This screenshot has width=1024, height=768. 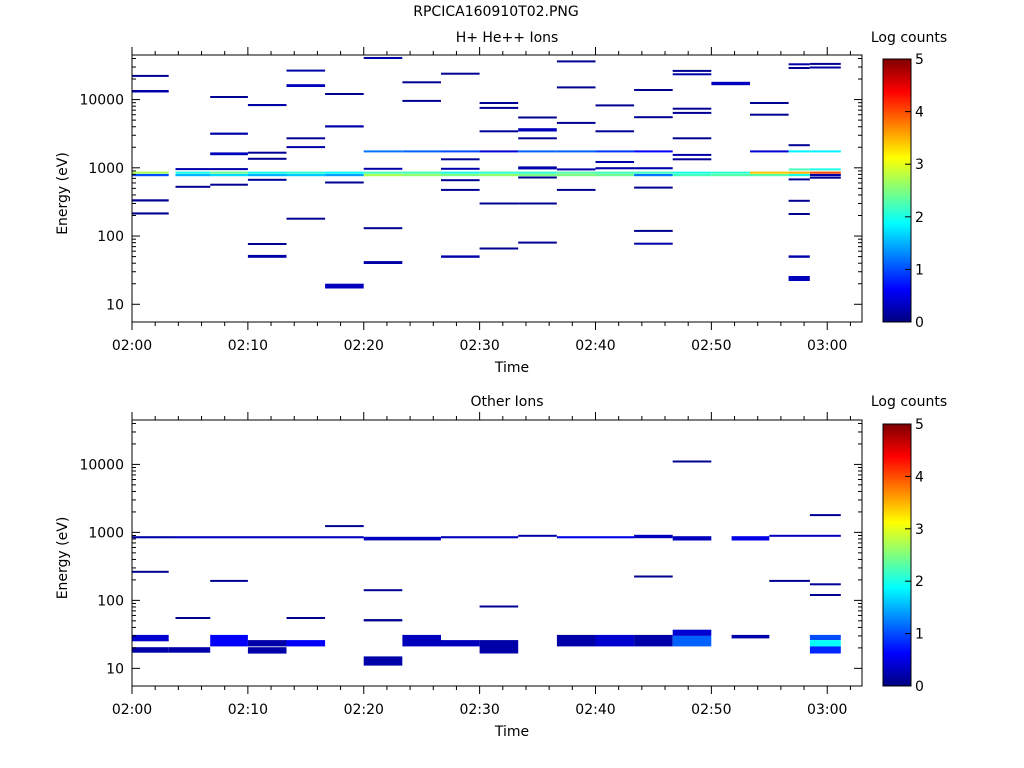 I want to click on panel1-colorbar-tick-label: 1, so click(x=919, y=270).